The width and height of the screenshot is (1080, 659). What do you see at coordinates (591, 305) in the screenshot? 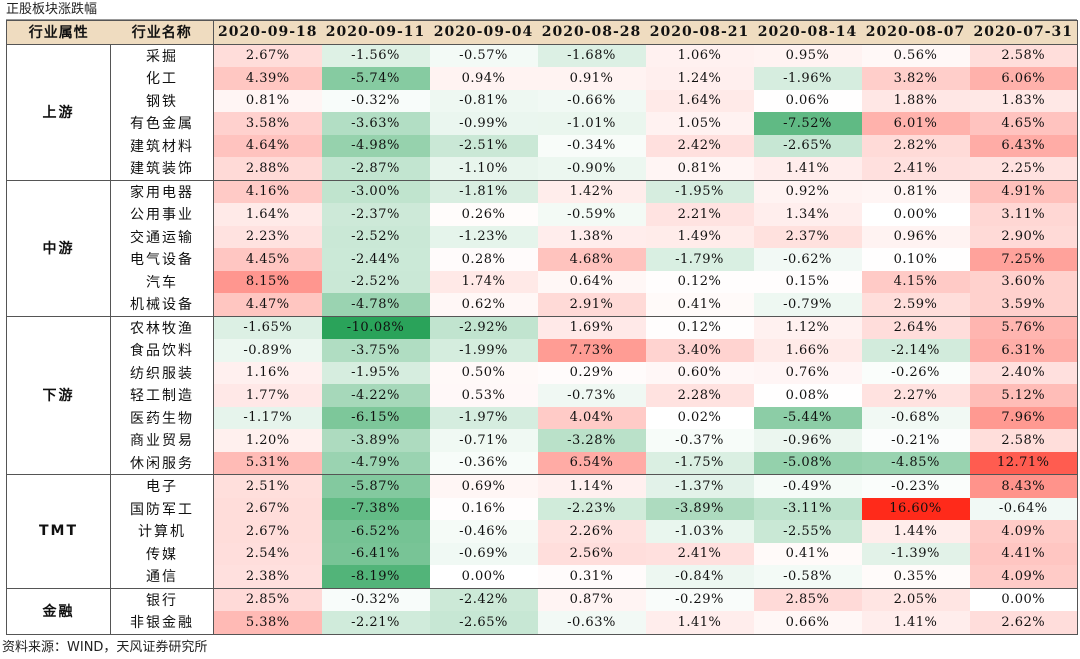
I see `return-value-cell: 2.91%` at bounding box center [591, 305].